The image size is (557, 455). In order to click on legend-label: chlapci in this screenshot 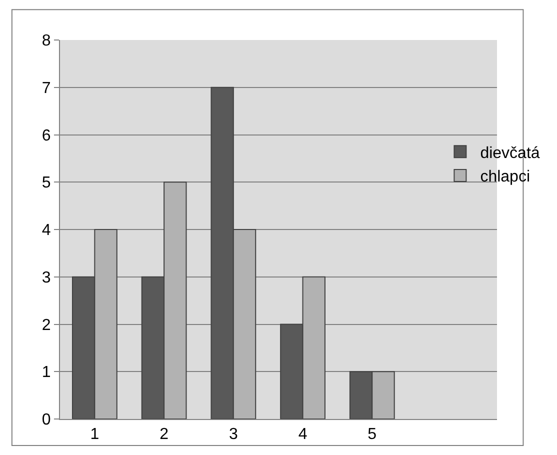, I will do `click(505, 177)`.